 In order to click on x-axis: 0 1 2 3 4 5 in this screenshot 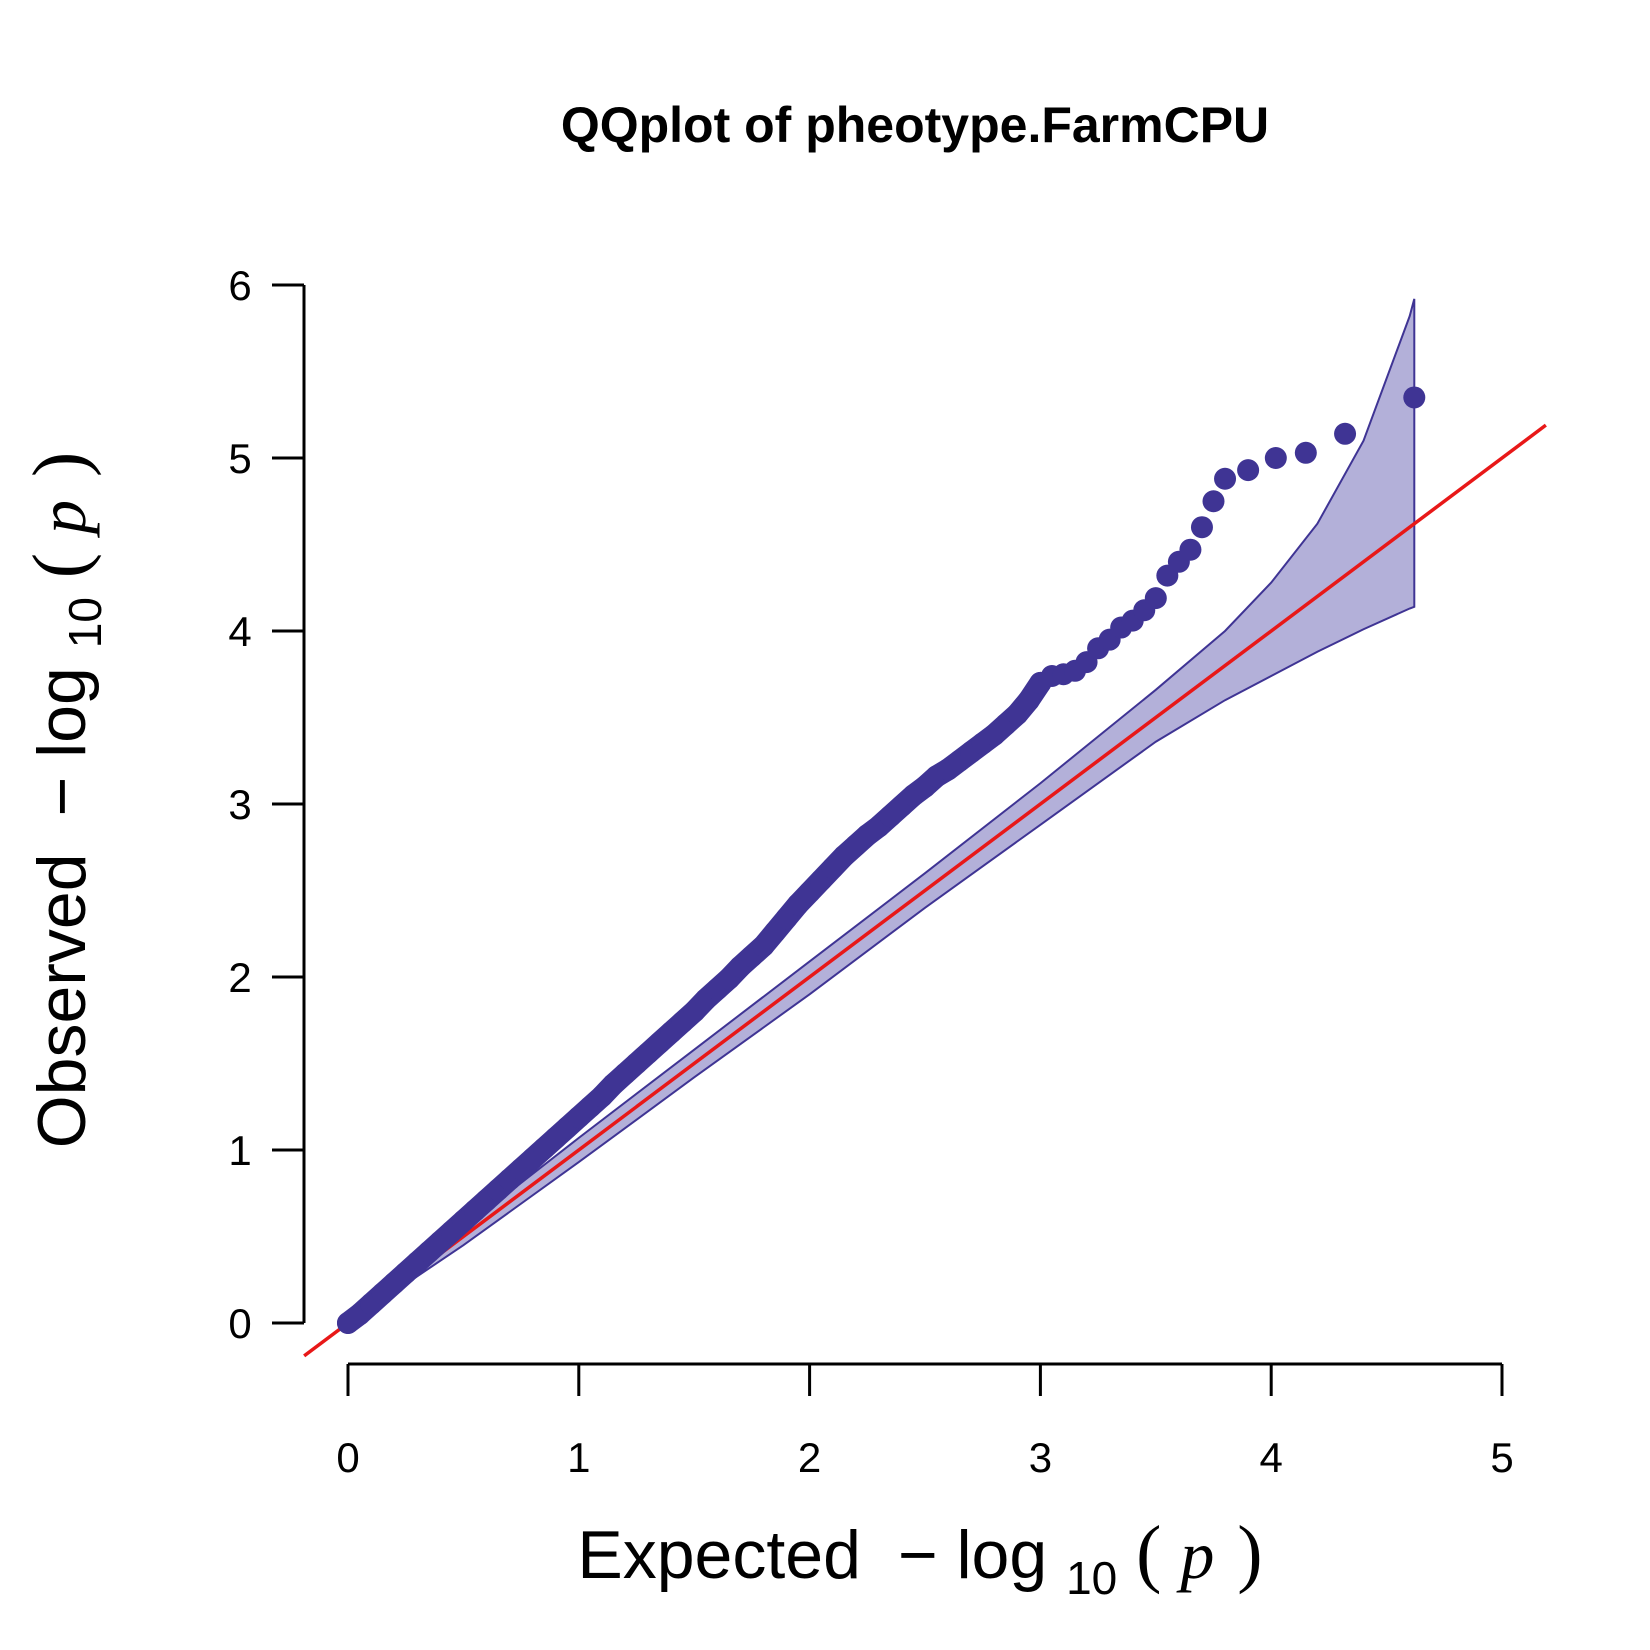, I will do `click(925, 1421)`.